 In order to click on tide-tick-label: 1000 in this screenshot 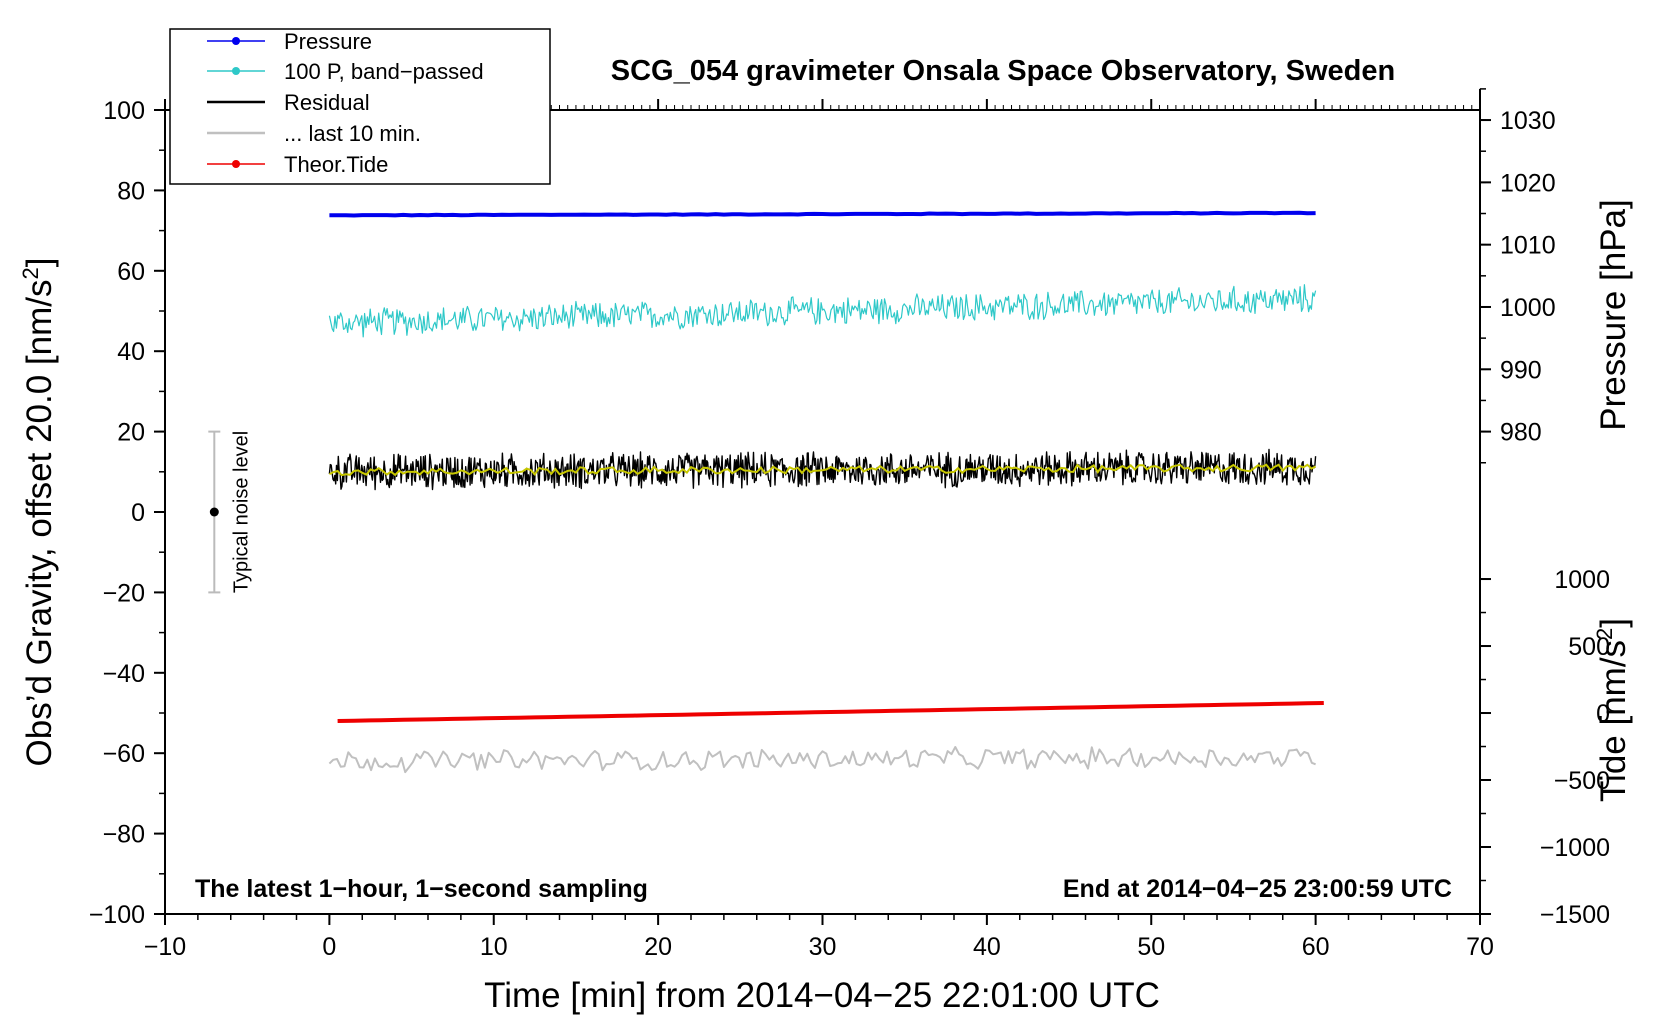, I will do `click(1582, 580)`.